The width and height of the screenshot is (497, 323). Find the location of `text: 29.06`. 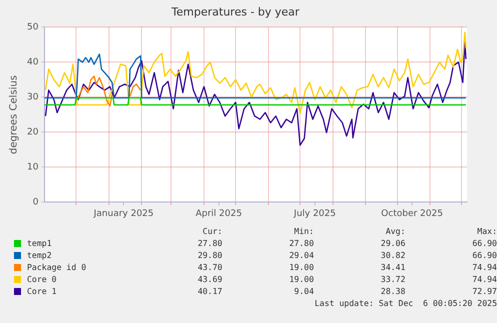

text: 29.06 is located at coordinates (393, 243).